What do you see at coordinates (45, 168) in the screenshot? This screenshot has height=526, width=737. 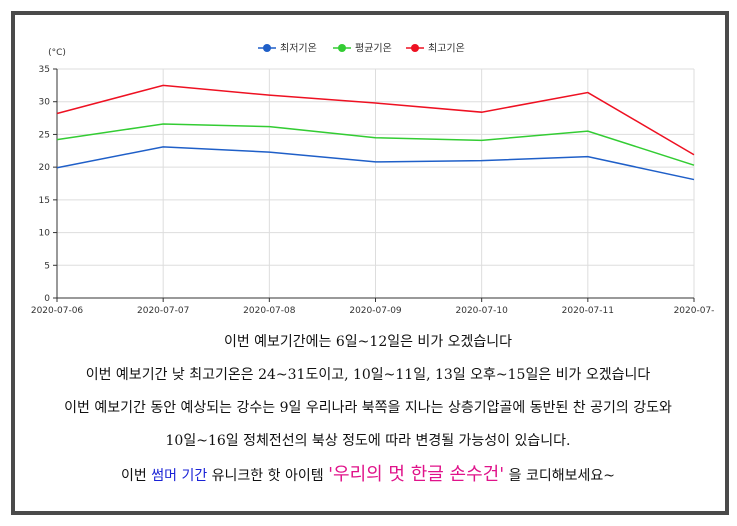 I see `y-tick-label: 20` at bounding box center [45, 168].